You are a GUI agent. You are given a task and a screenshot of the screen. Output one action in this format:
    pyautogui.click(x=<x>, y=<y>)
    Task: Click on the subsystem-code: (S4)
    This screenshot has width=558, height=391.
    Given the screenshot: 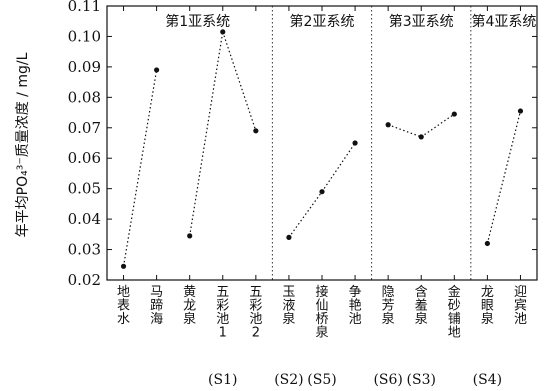 What is the action you would take?
    pyautogui.click(x=487, y=380)
    